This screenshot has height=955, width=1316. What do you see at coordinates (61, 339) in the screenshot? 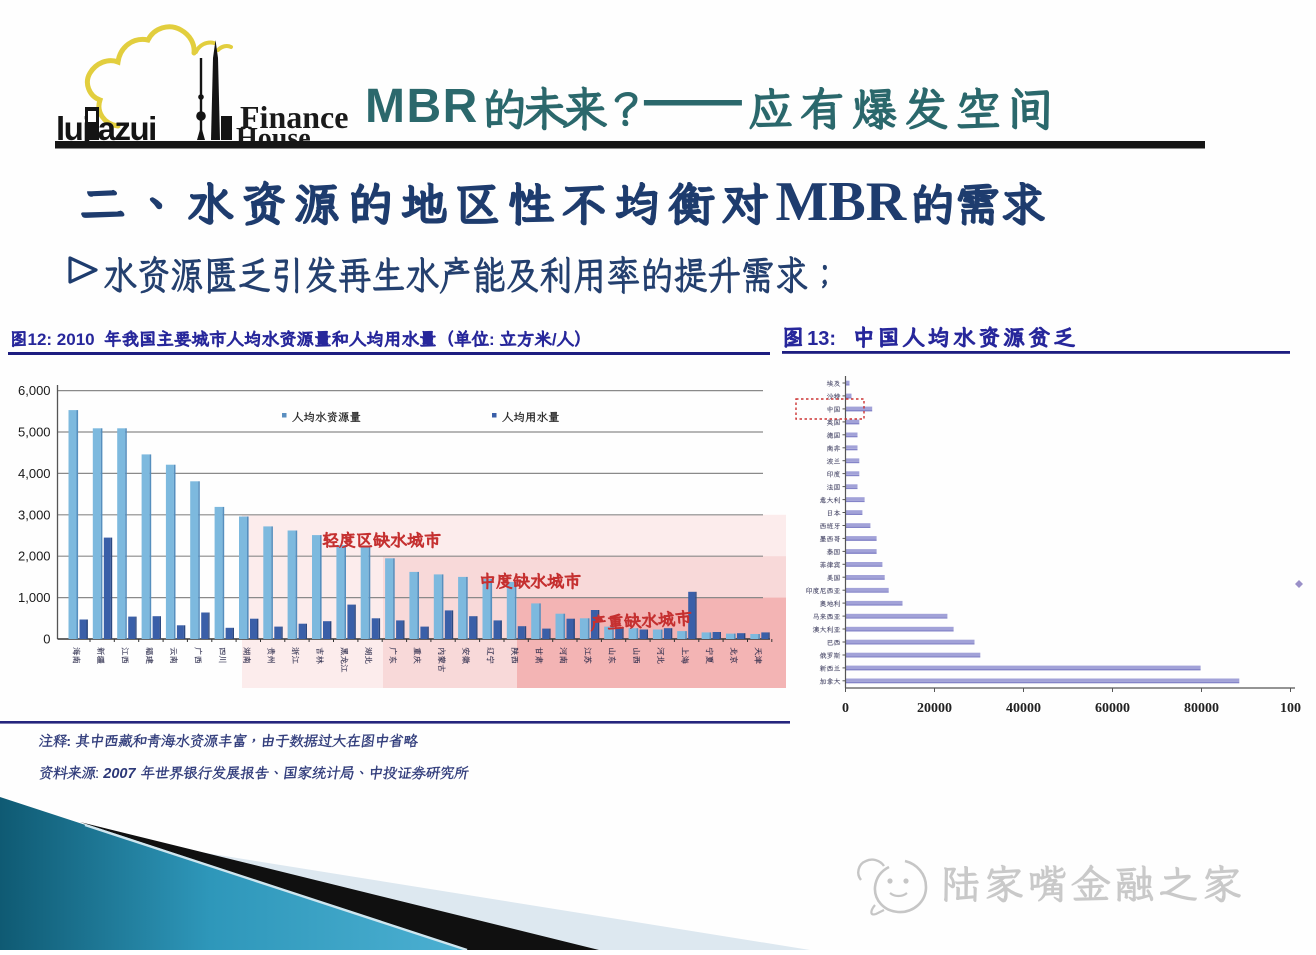
I see `svg-text: 12: 2010` at bounding box center [61, 339].